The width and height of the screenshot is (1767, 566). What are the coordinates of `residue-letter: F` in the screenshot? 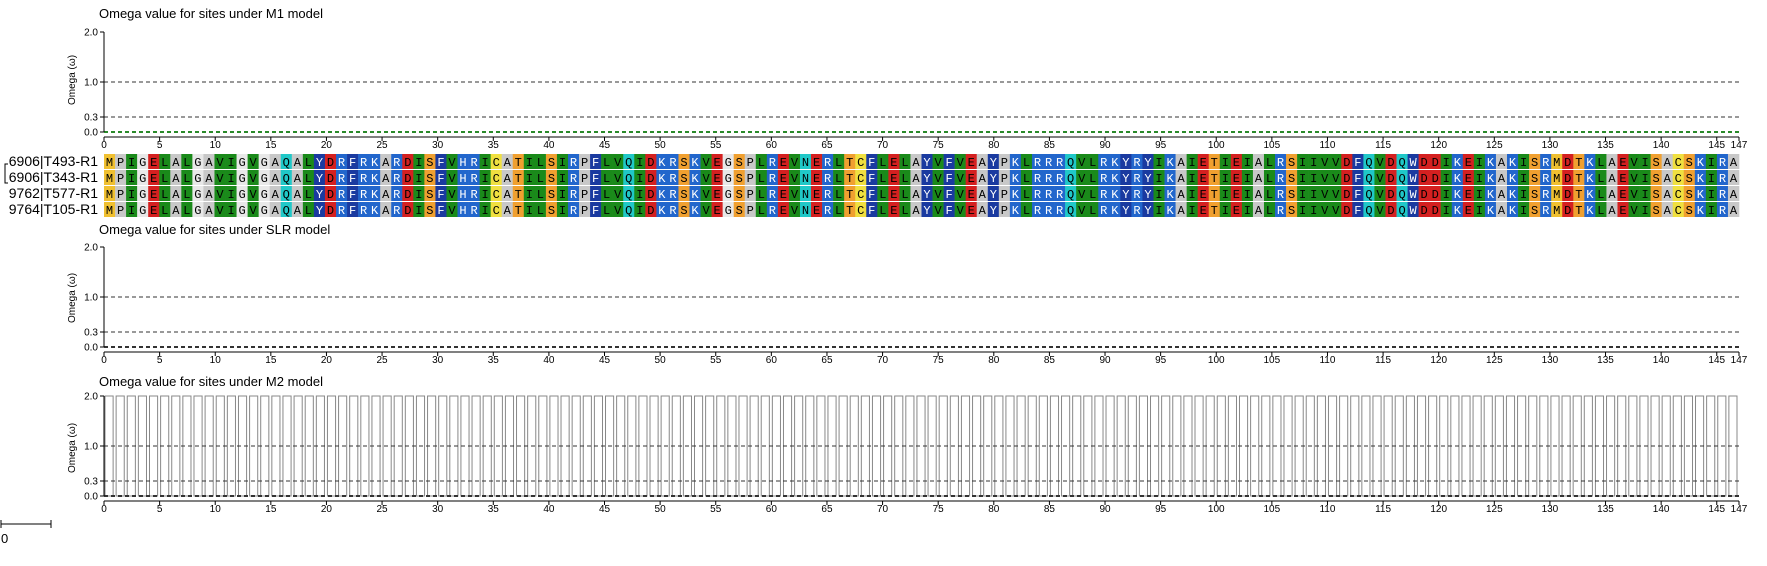 It's located at (352, 211).